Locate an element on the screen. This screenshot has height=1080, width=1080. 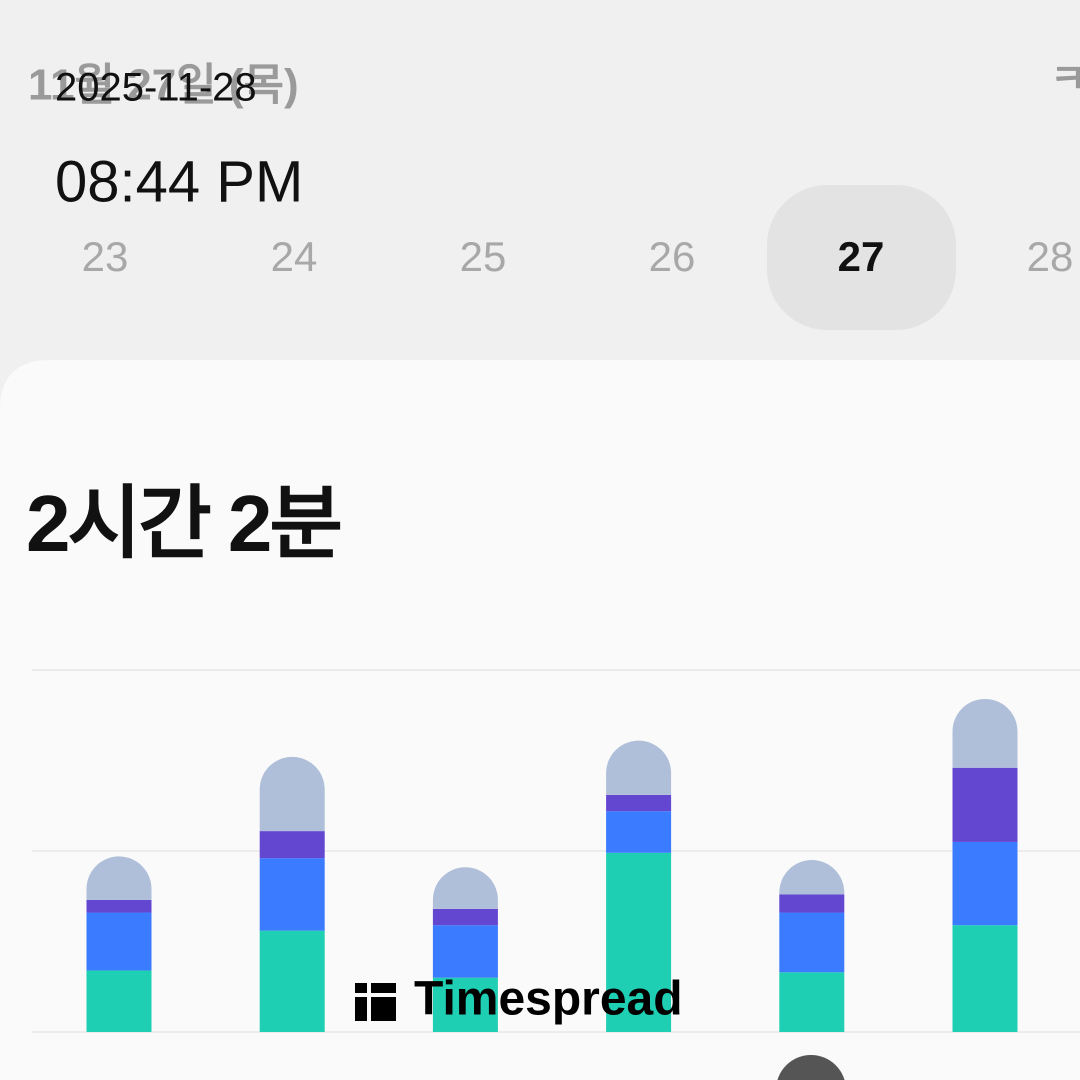
date: 25 is located at coordinates (483, 256).